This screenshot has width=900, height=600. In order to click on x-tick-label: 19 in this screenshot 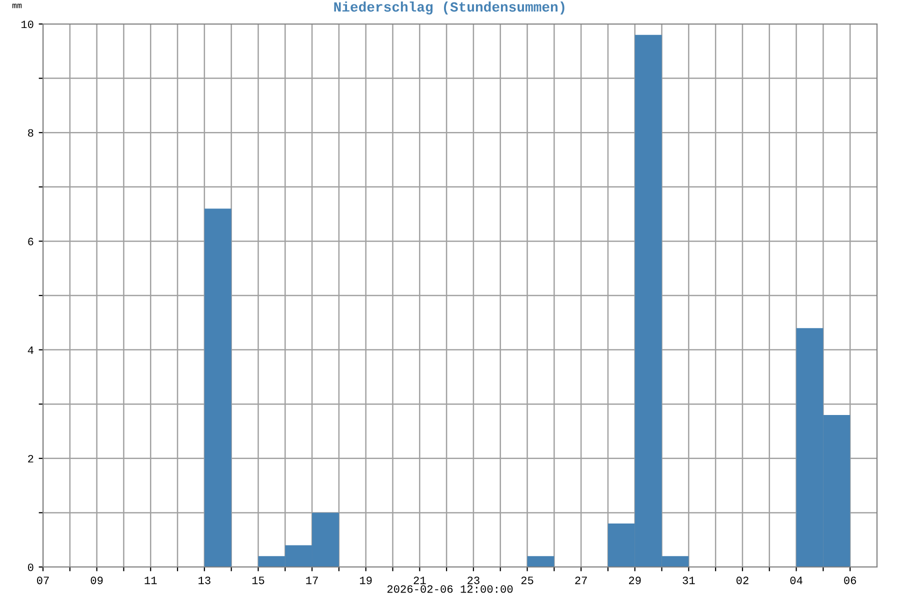, I will do `click(366, 580)`.